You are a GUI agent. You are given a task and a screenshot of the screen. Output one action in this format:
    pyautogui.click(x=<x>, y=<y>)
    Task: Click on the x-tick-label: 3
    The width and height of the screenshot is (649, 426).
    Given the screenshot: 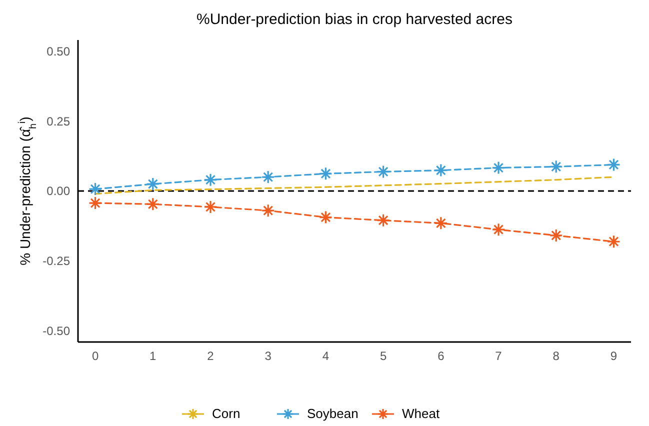 What is the action you would take?
    pyautogui.click(x=268, y=356)
    